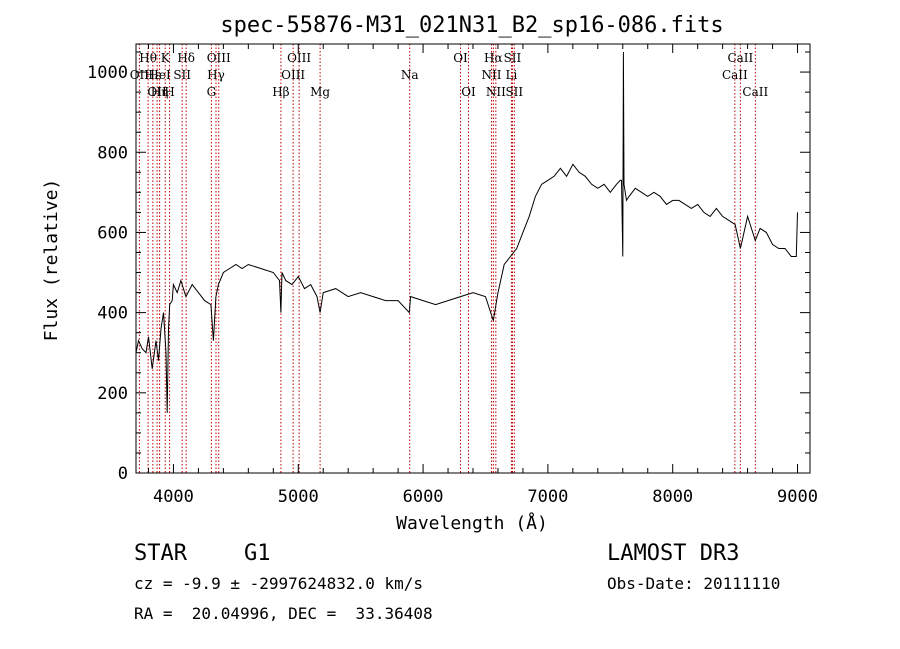 Image resolution: width=900 pixels, height=649 pixels. I want to click on line-label-18: OI, so click(460, 58).